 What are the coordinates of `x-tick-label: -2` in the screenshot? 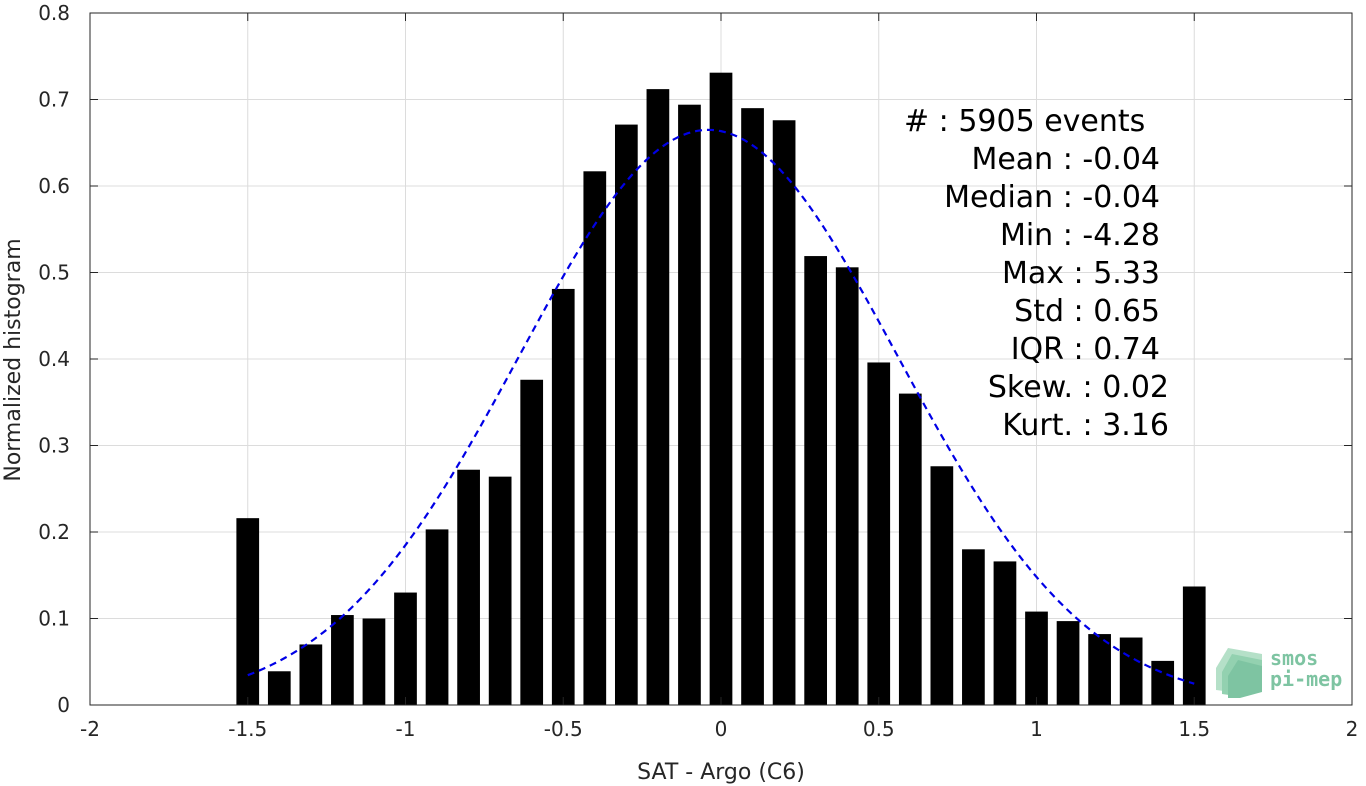 It's located at (90, 729).